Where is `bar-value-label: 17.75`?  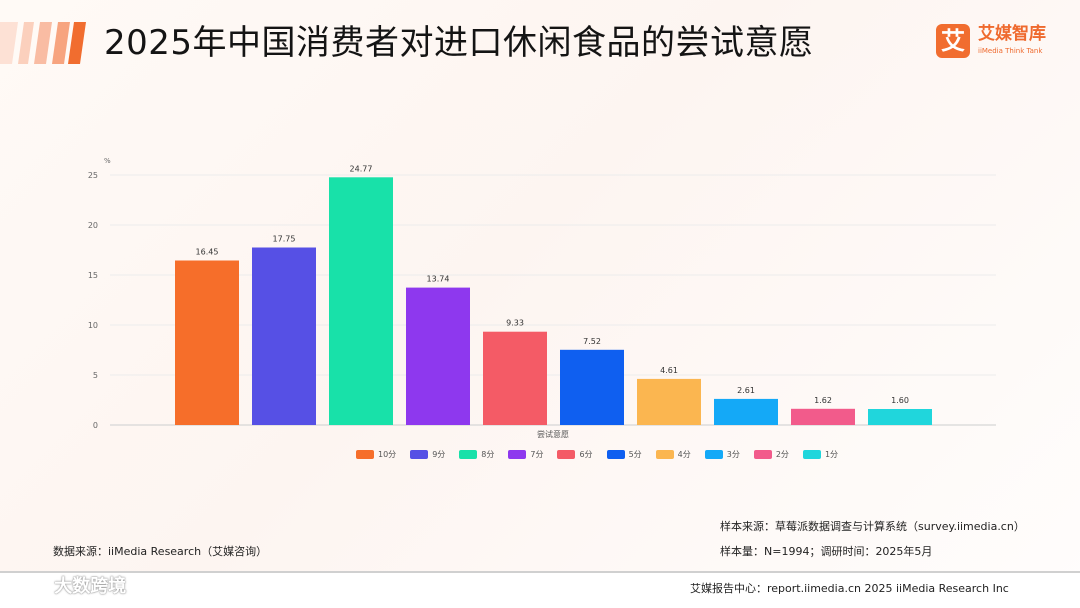 bar-value-label: 17.75 is located at coordinates (284, 239).